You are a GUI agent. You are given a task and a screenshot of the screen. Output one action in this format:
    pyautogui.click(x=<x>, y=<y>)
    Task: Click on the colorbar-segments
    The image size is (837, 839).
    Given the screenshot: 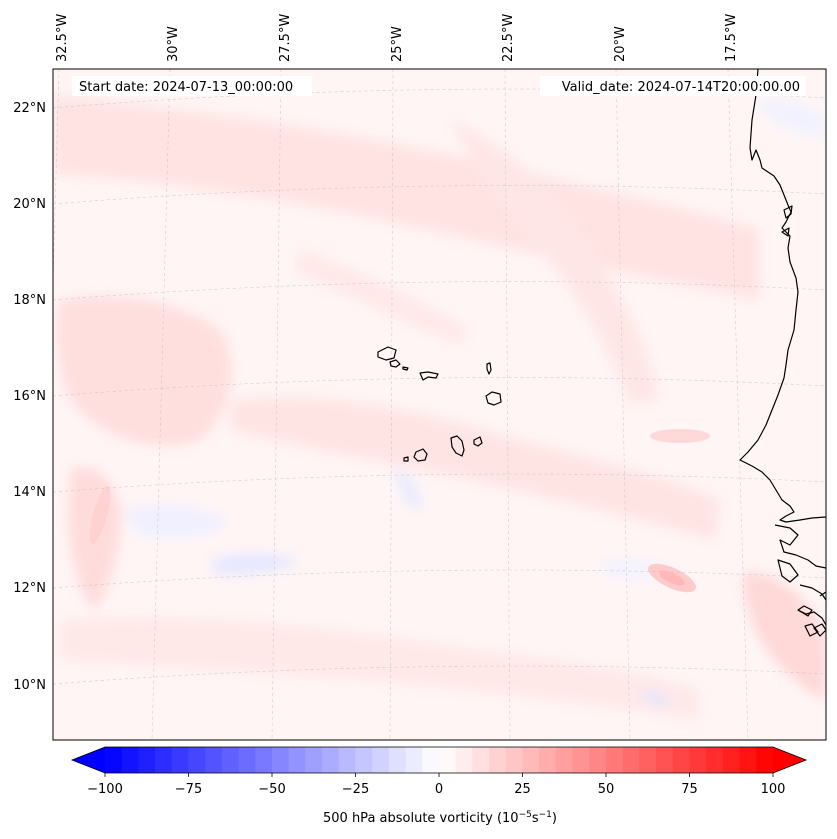 What is the action you would take?
    pyautogui.click(x=439, y=760)
    